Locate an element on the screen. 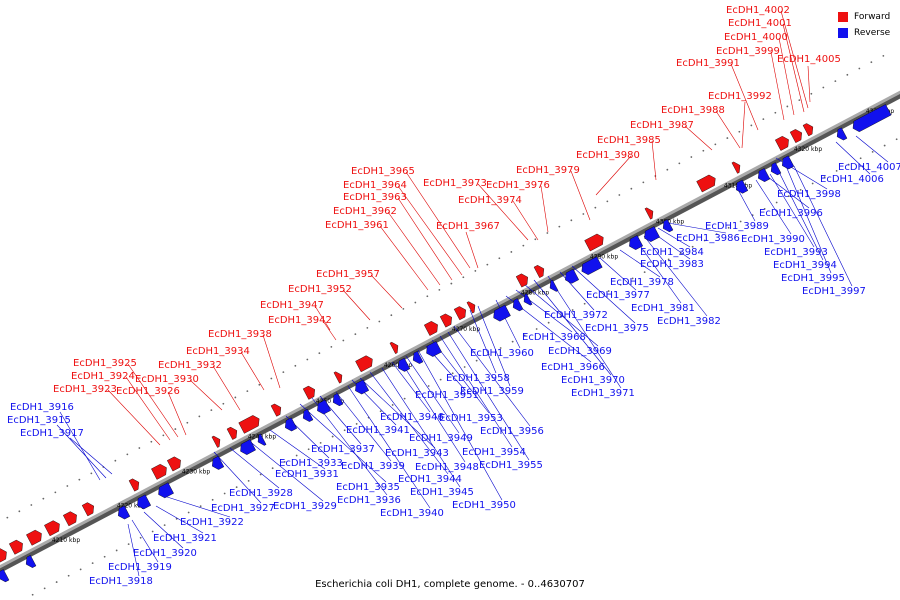  gene-label: EcDH1_3926 is located at coordinates (148, 391).